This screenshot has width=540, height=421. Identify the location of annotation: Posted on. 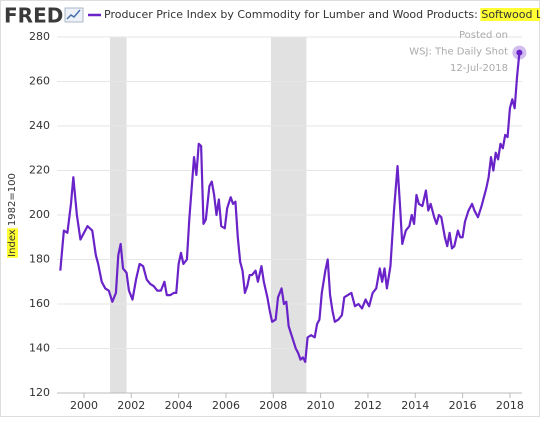
(483, 35).